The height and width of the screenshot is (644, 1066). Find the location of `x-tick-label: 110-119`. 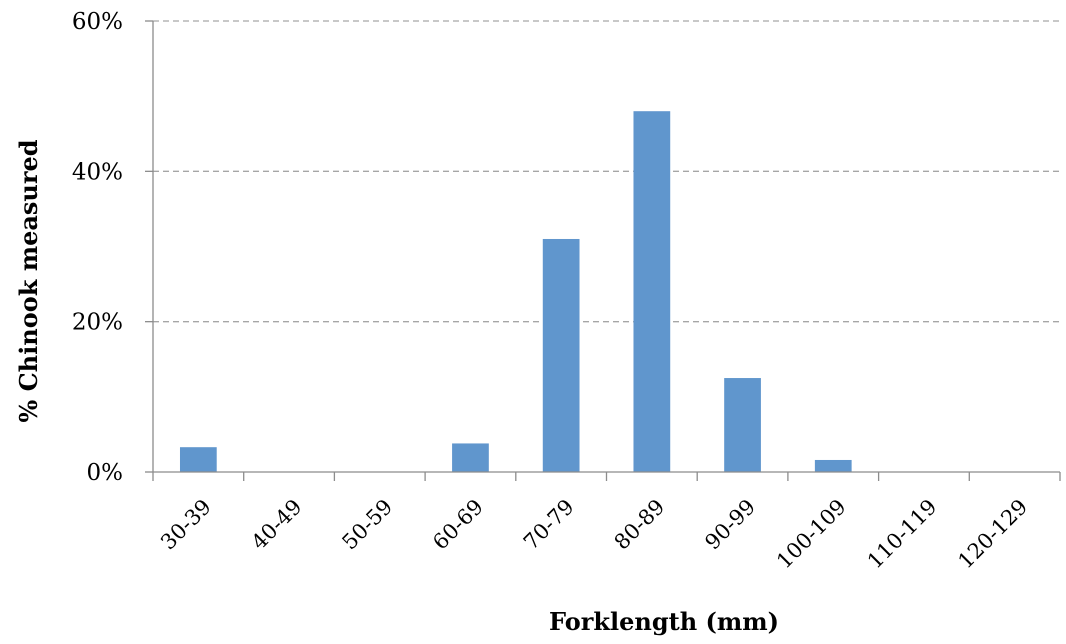

x-tick-label: 110-119 is located at coordinates (902, 534).